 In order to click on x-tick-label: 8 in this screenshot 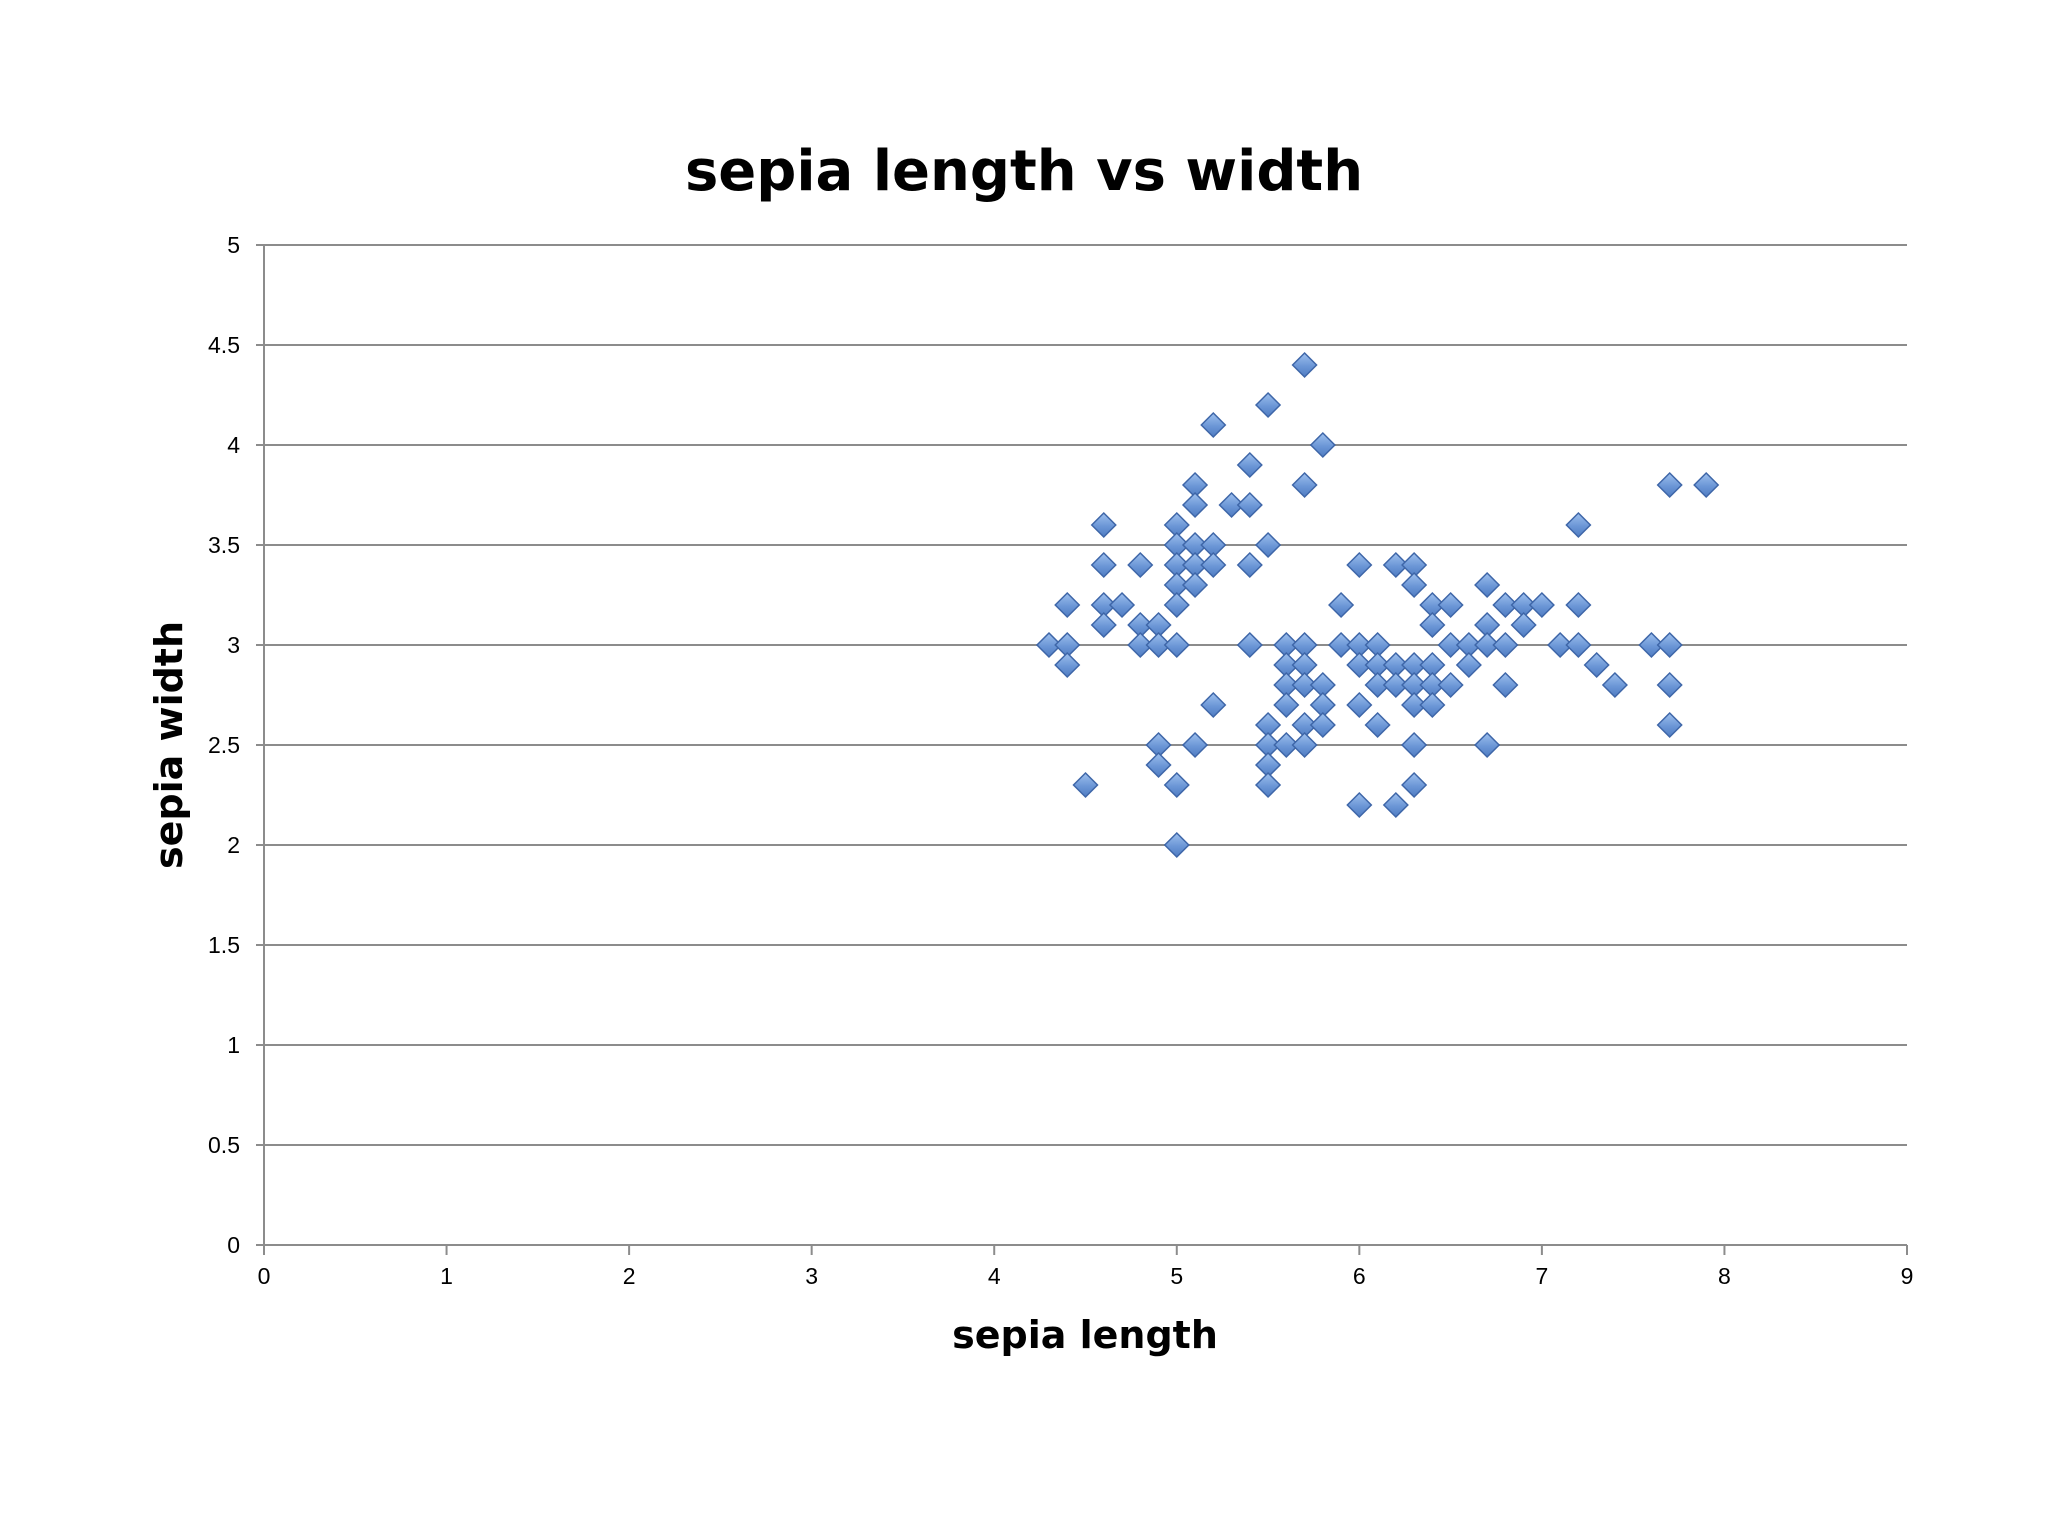, I will do `click(1724, 1276)`.